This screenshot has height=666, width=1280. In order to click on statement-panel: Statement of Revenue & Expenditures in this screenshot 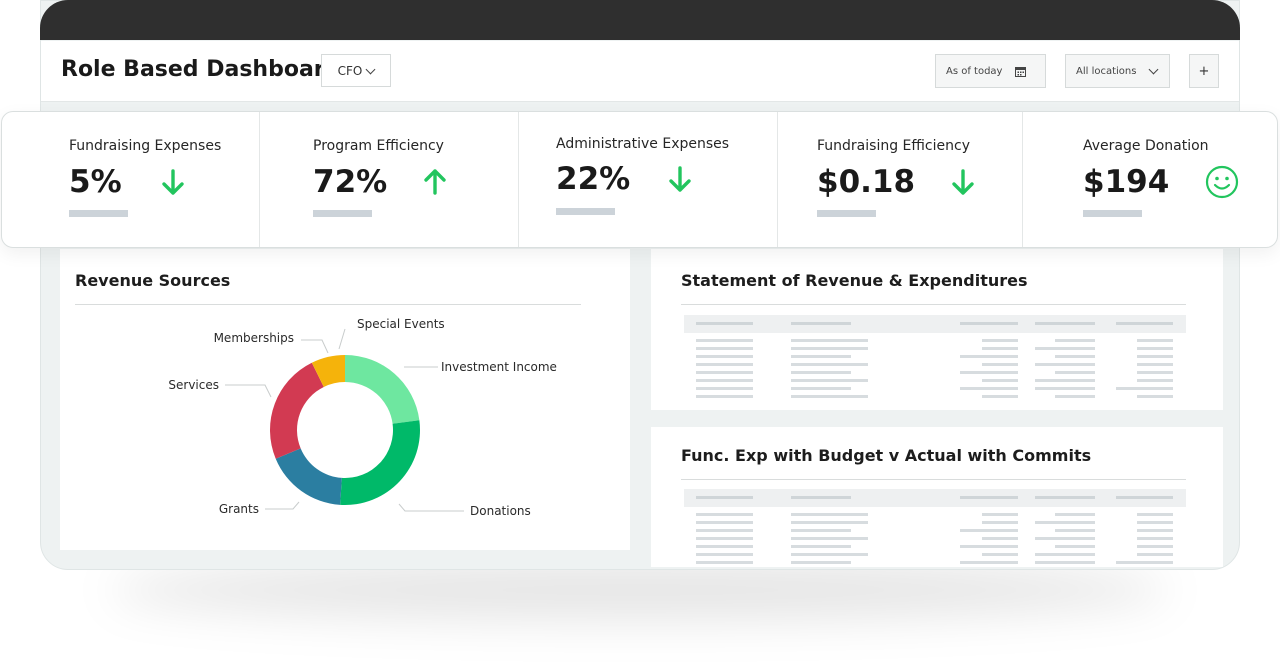, I will do `click(937, 329)`.